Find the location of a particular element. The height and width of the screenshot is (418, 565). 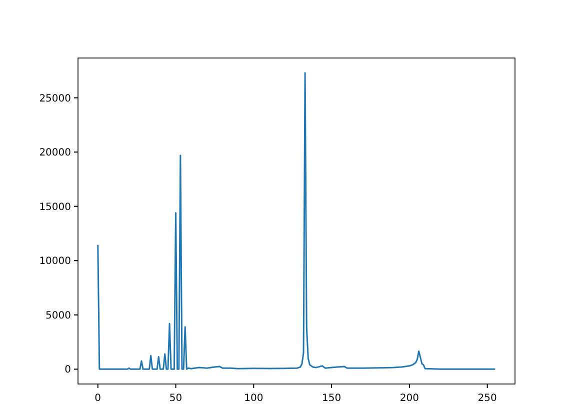

x-tick-label: 150 is located at coordinates (332, 398).